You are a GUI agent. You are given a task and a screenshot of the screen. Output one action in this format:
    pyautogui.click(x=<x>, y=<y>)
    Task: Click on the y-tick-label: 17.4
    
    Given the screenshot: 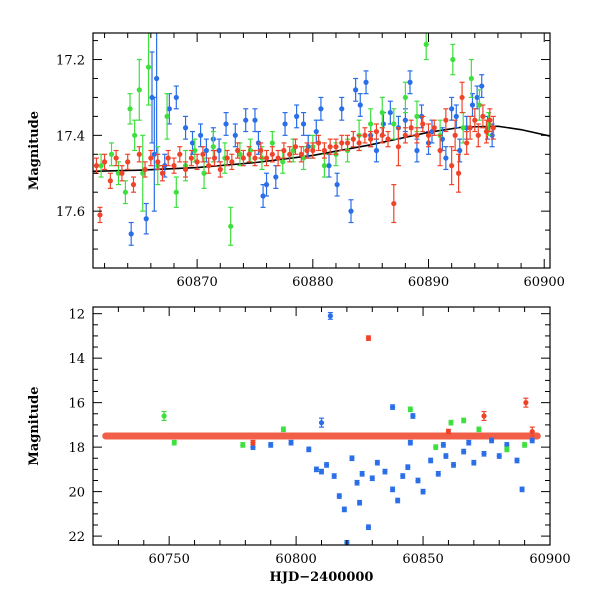 What is the action you would take?
    pyautogui.click(x=70, y=136)
    